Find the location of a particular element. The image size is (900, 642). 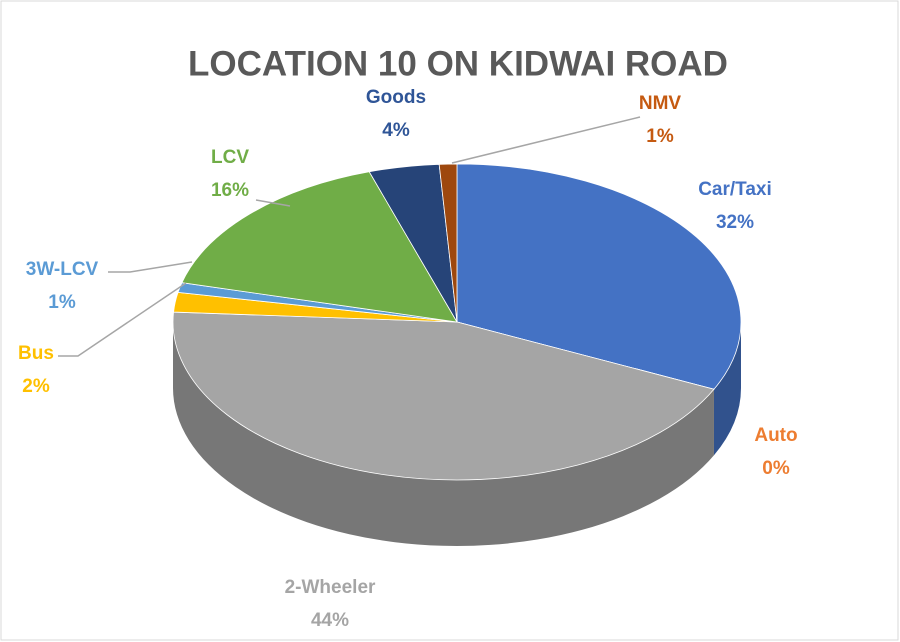

category-label: LCV is located at coordinates (230, 157).